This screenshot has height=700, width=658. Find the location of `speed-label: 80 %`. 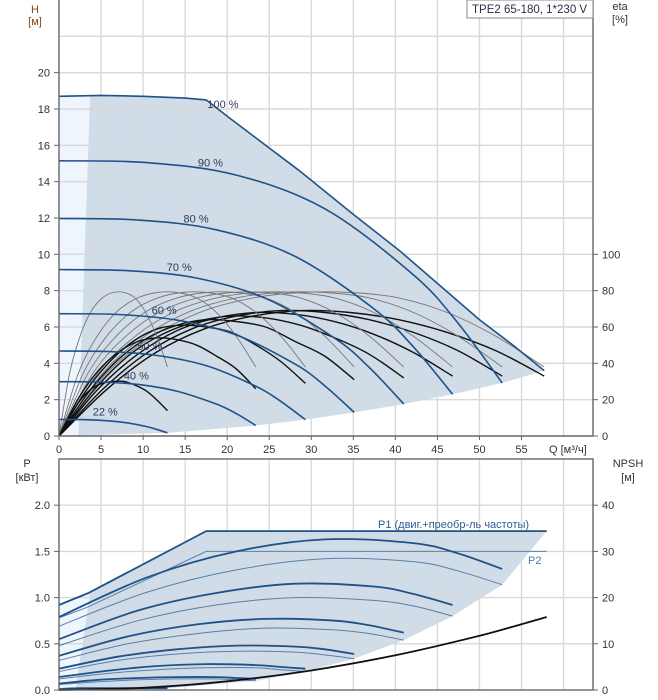

speed-label: 80 % is located at coordinates (196, 219).